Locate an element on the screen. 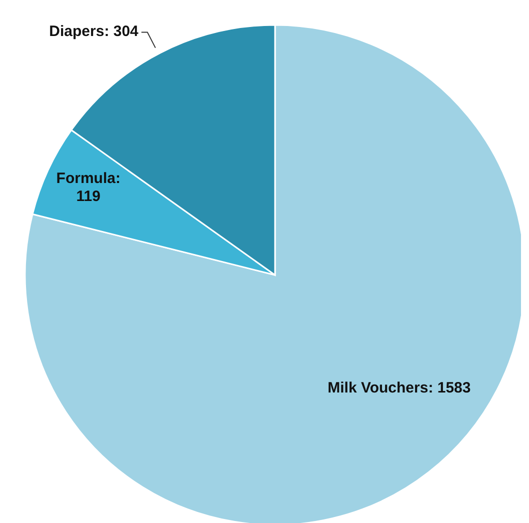 The width and height of the screenshot is (529, 523). data-label: Diapers: 304 is located at coordinates (94, 31).